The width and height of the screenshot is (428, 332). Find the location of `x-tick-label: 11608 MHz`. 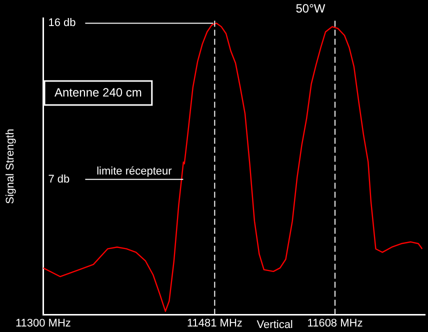

x-tick-label: 11608 MHz is located at coordinates (335, 323).